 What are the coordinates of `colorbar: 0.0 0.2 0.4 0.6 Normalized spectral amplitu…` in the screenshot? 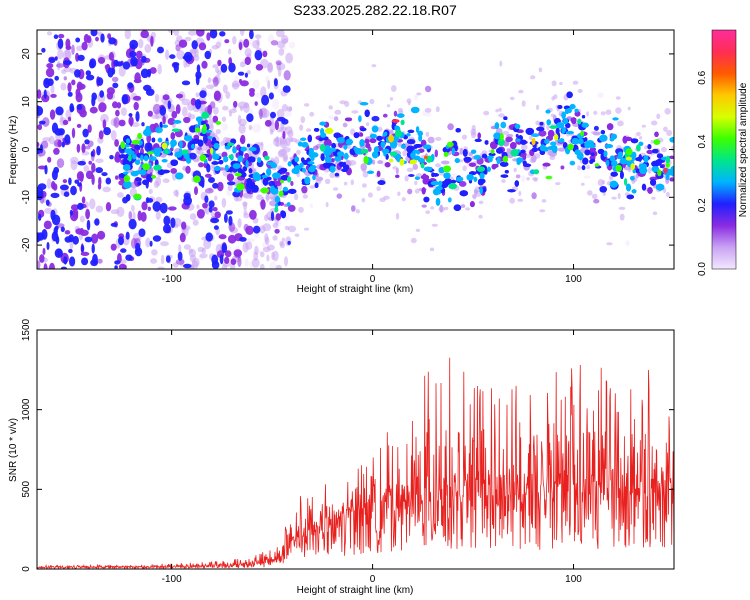 It's located at (723, 152).